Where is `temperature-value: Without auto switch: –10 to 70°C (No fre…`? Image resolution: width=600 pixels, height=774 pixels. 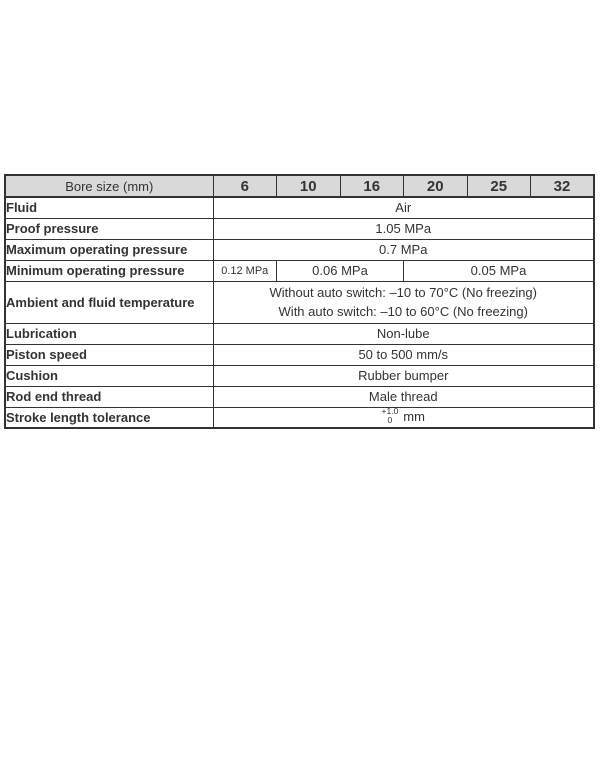
temperature-value: Without auto switch: –10 to 70°C (No fre… is located at coordinates (403, 302).